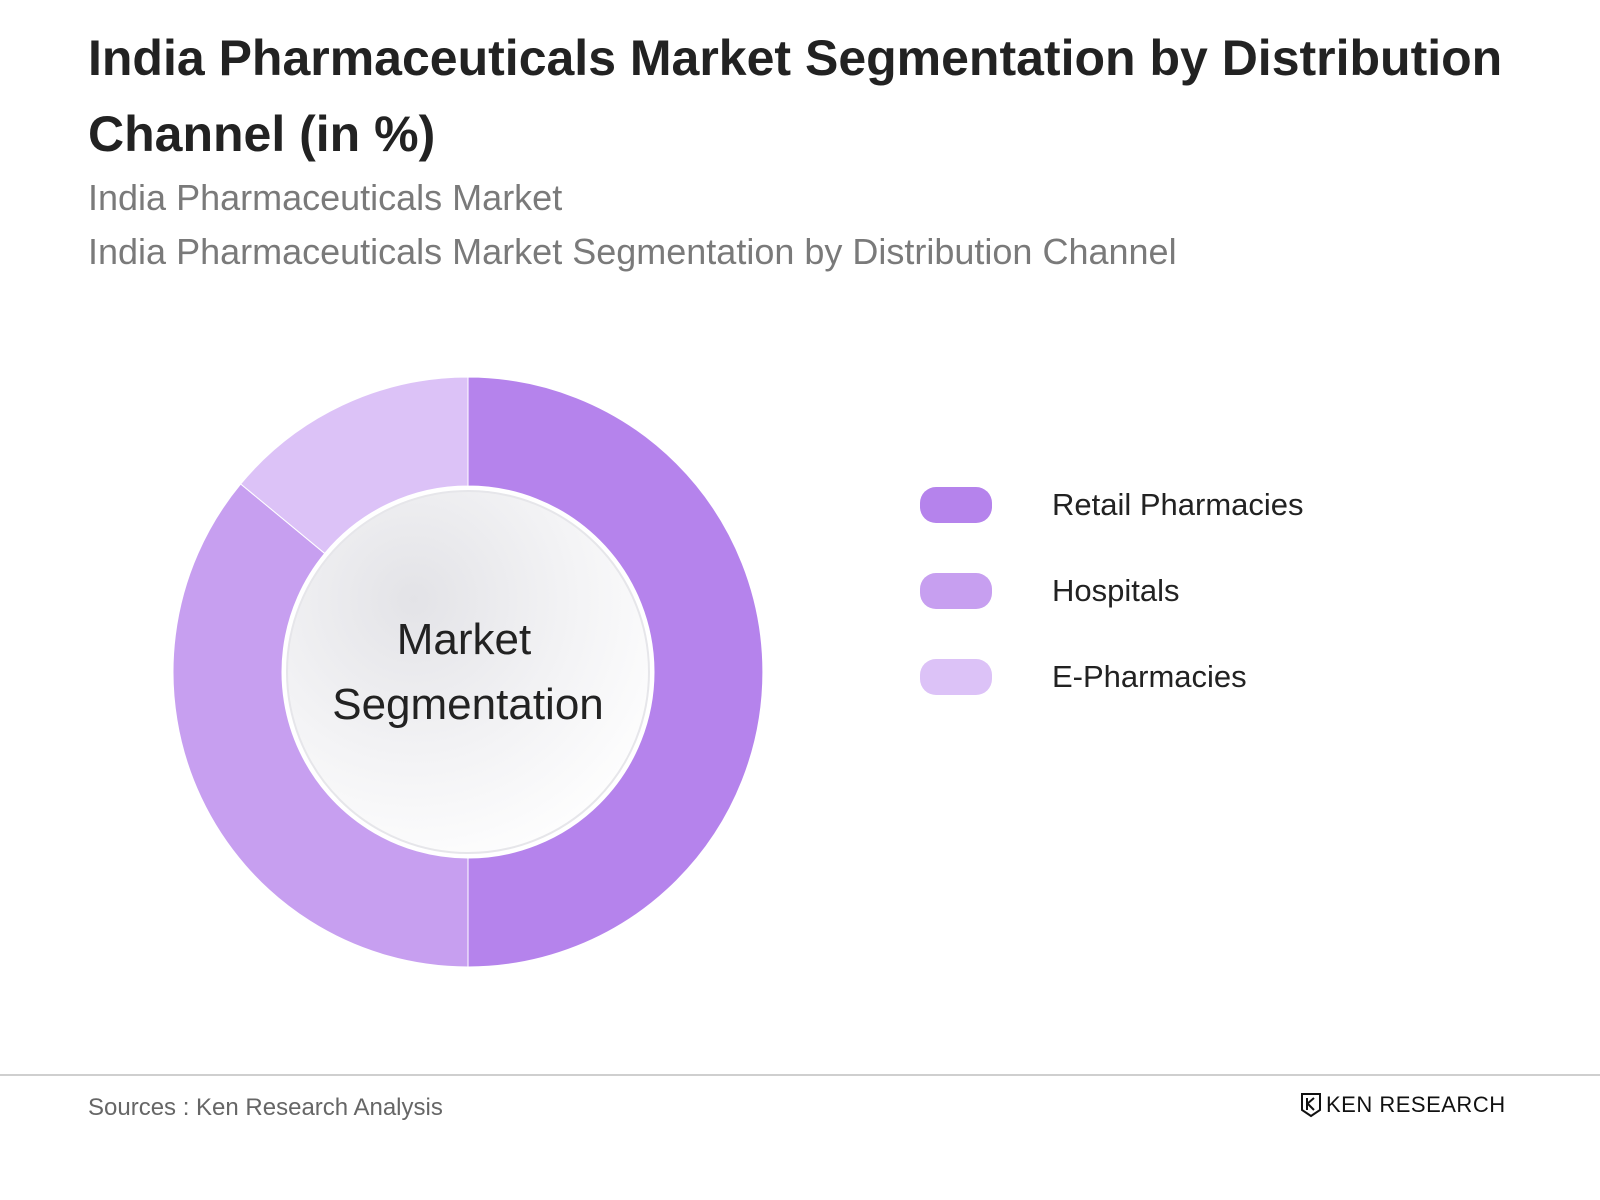  Describe the element at coordinates (956, 677) in the screenshot. I see `legend-swatch-e-pharmacies` at that location.